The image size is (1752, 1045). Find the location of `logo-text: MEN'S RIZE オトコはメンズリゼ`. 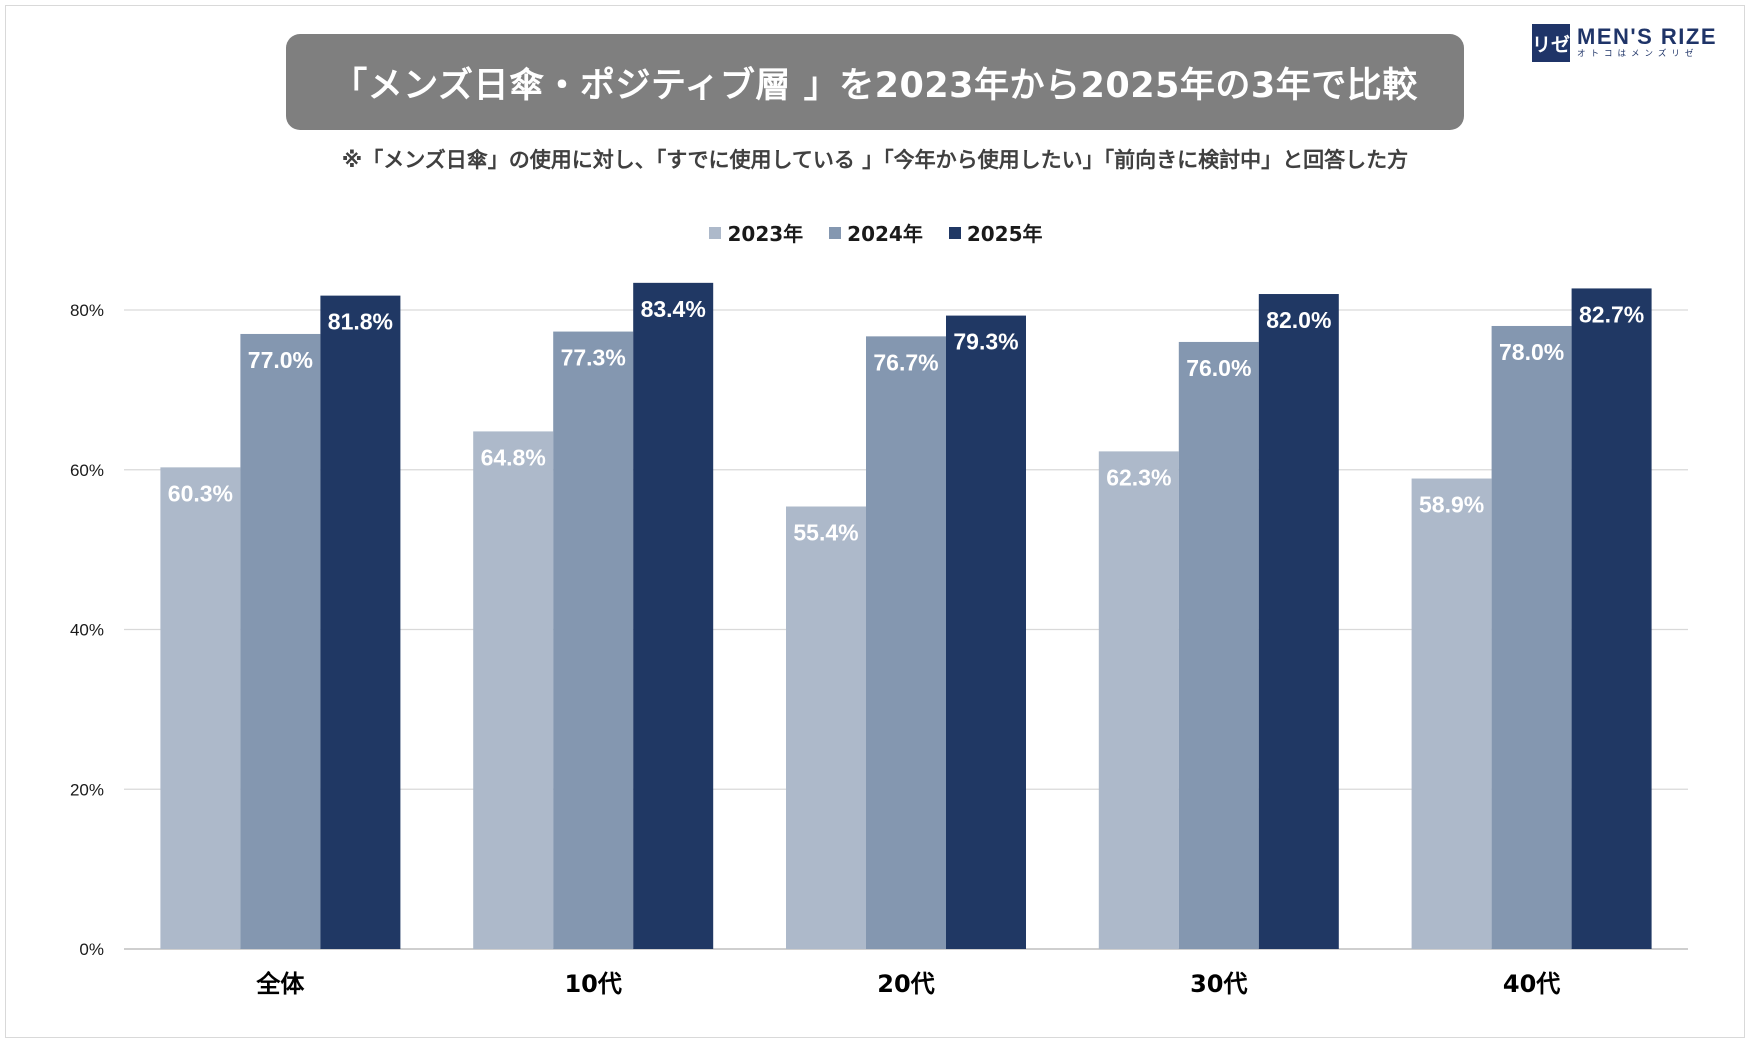

logo-text: MEN'S RIZE オトコはメンズリゼ is located at coordinates (1647, 43).